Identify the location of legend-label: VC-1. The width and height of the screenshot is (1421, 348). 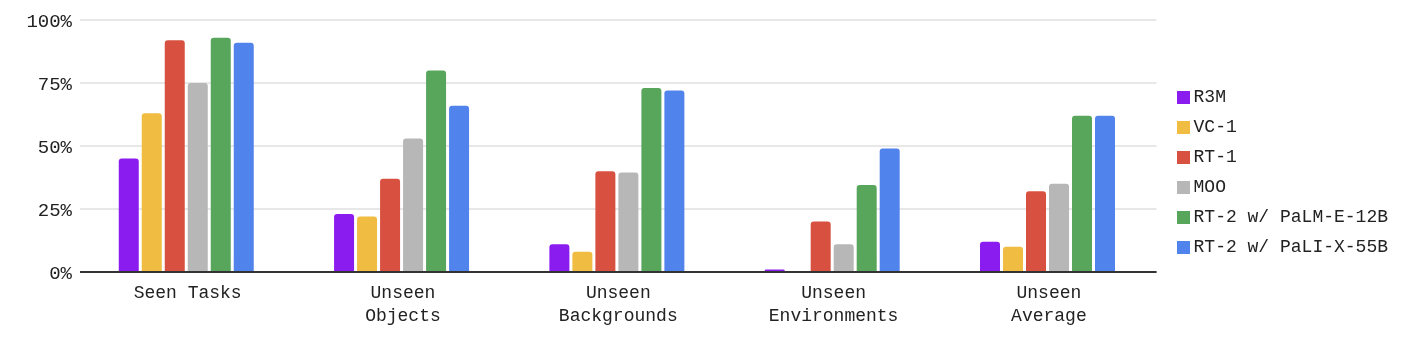
(1215, 127).